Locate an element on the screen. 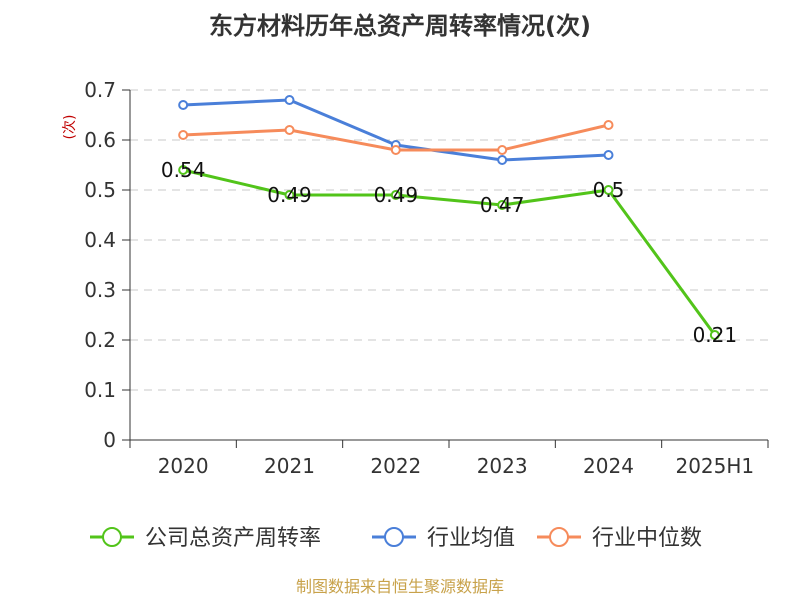 This screenshot has width=800, height=600. y-tick-label: 0.6 is located at coordinates (100, 140).